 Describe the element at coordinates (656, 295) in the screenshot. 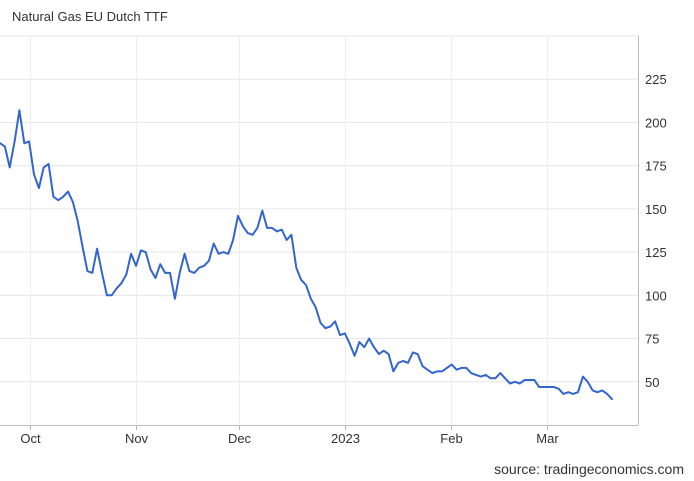

I see `y-tick-label: 100` at that location.